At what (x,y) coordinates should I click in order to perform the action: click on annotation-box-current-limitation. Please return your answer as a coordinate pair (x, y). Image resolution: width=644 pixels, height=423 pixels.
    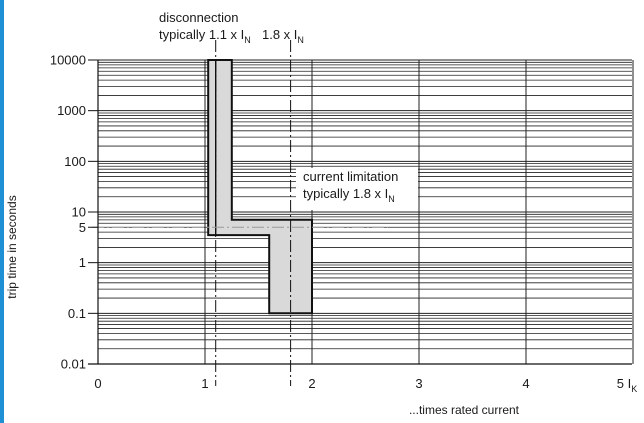
    Looking at the image, I should click on (357, 189).